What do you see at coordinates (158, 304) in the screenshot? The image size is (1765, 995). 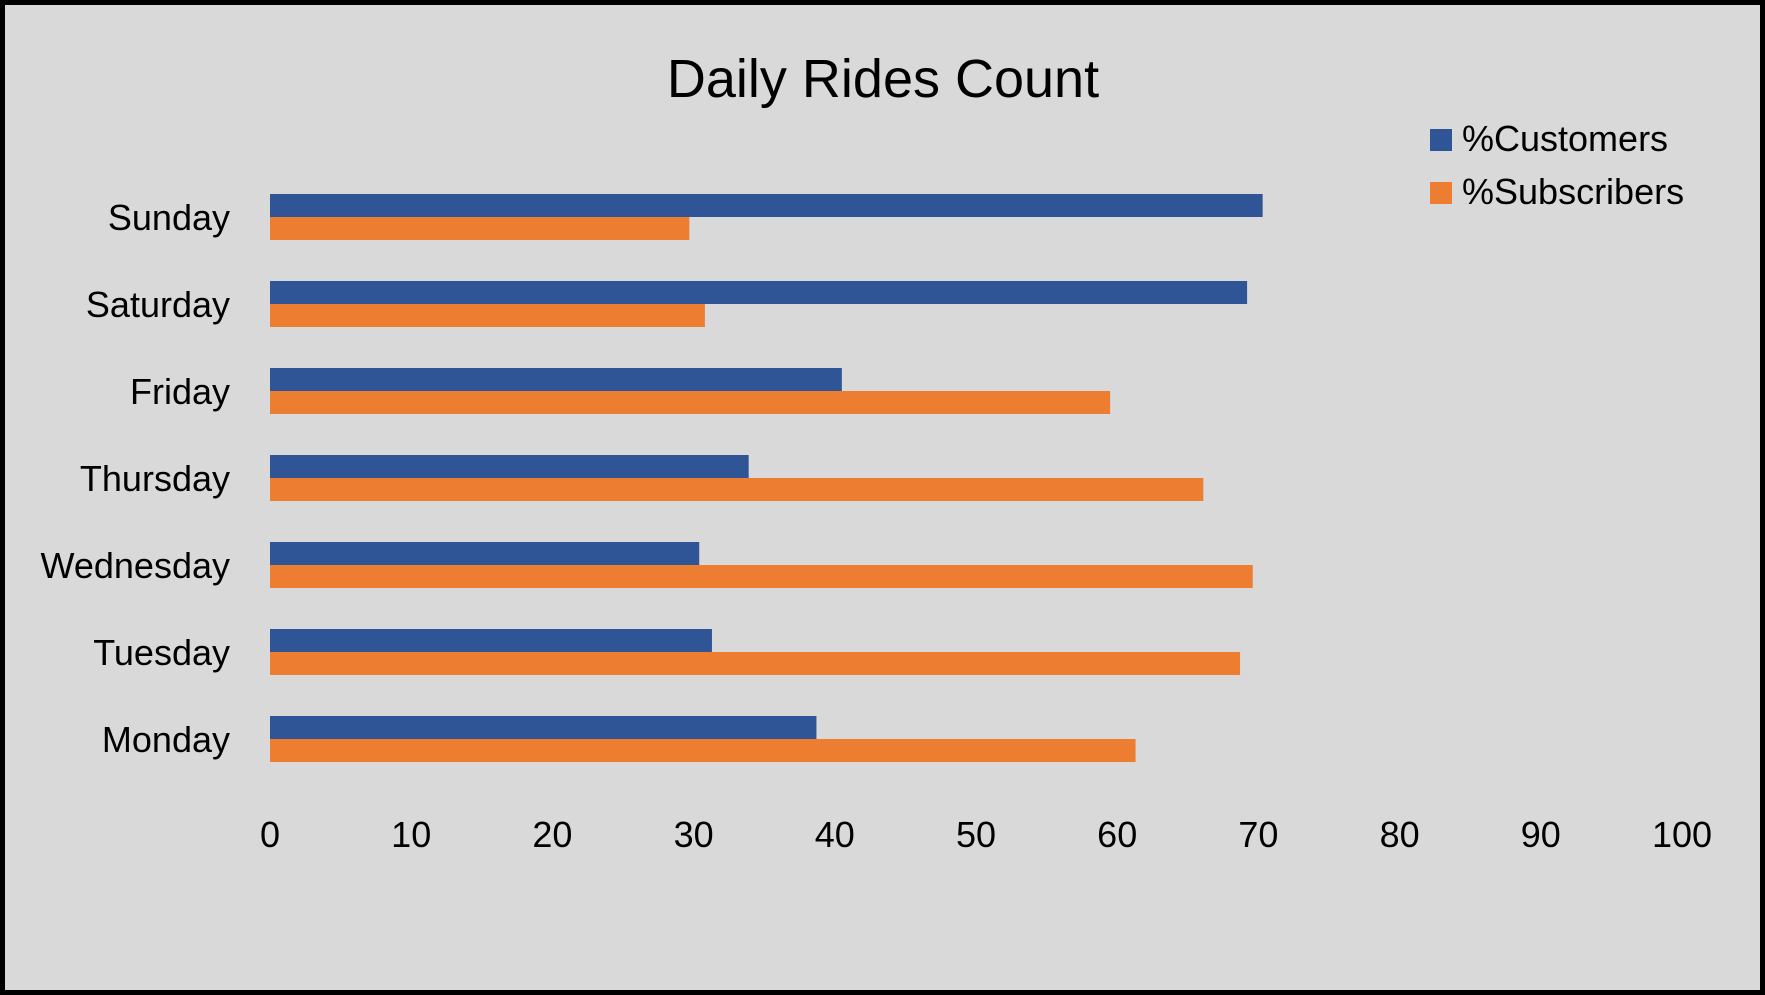 I see `category-label-saturday: Saturday` at bounding box center [158, 304].